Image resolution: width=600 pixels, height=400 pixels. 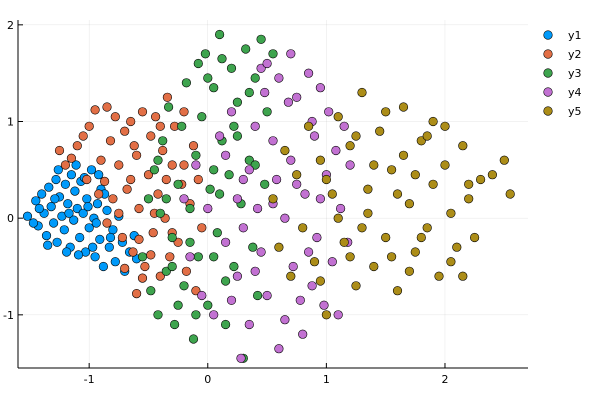 What do you see at coordinates (8, 315) in the screenshot?
I see `y-tick-label: -1` at bounding box center [8, 315].